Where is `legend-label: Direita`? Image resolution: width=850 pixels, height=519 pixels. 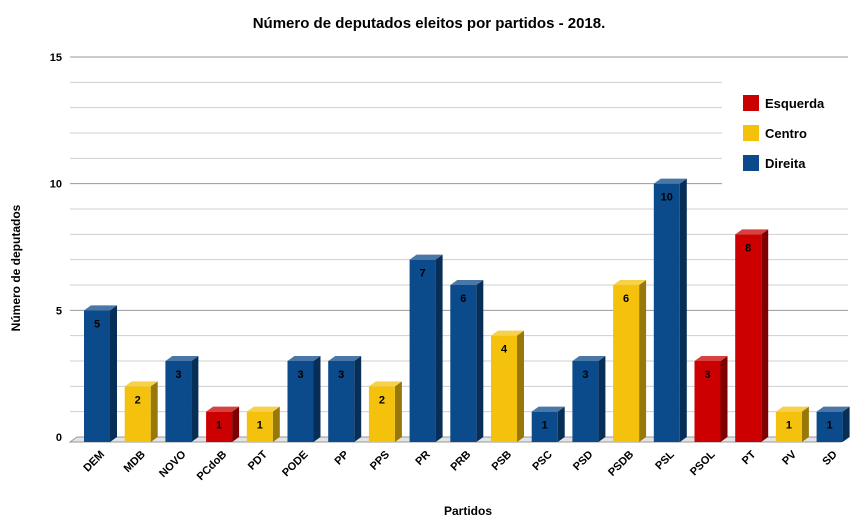
legend-label: Direita is located at coordinates (785, 163).